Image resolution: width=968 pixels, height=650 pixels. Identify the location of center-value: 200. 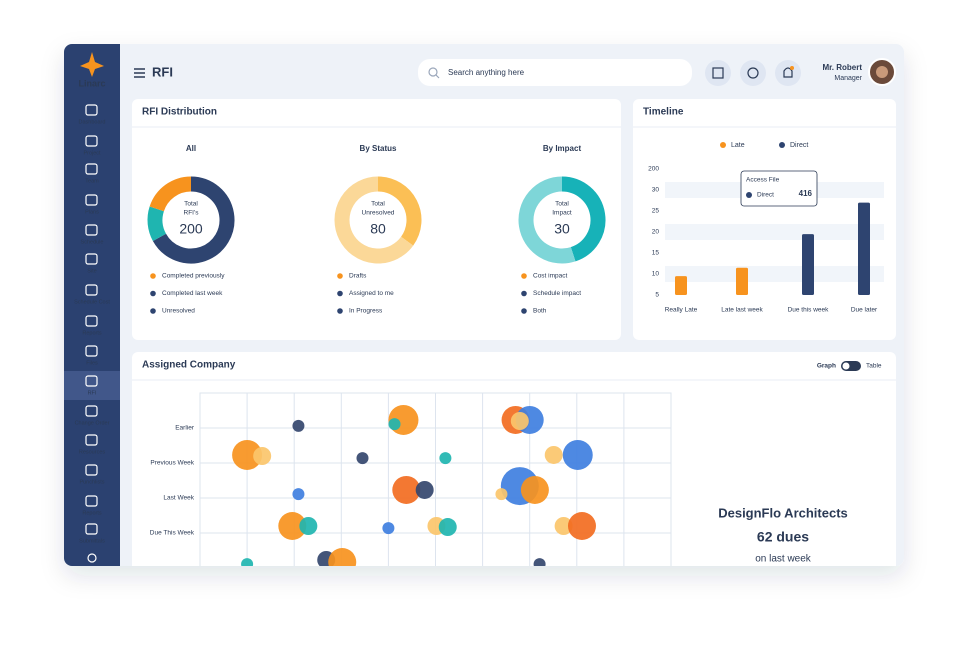
(191, 229).